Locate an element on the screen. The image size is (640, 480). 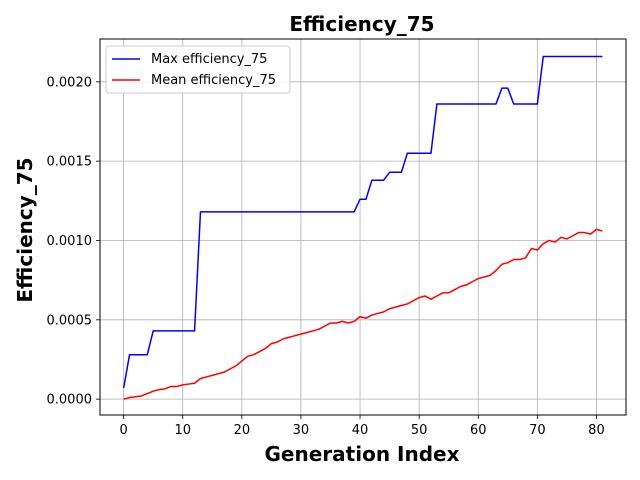
x-tick-label: 50 is located at coordinates (419, 430).